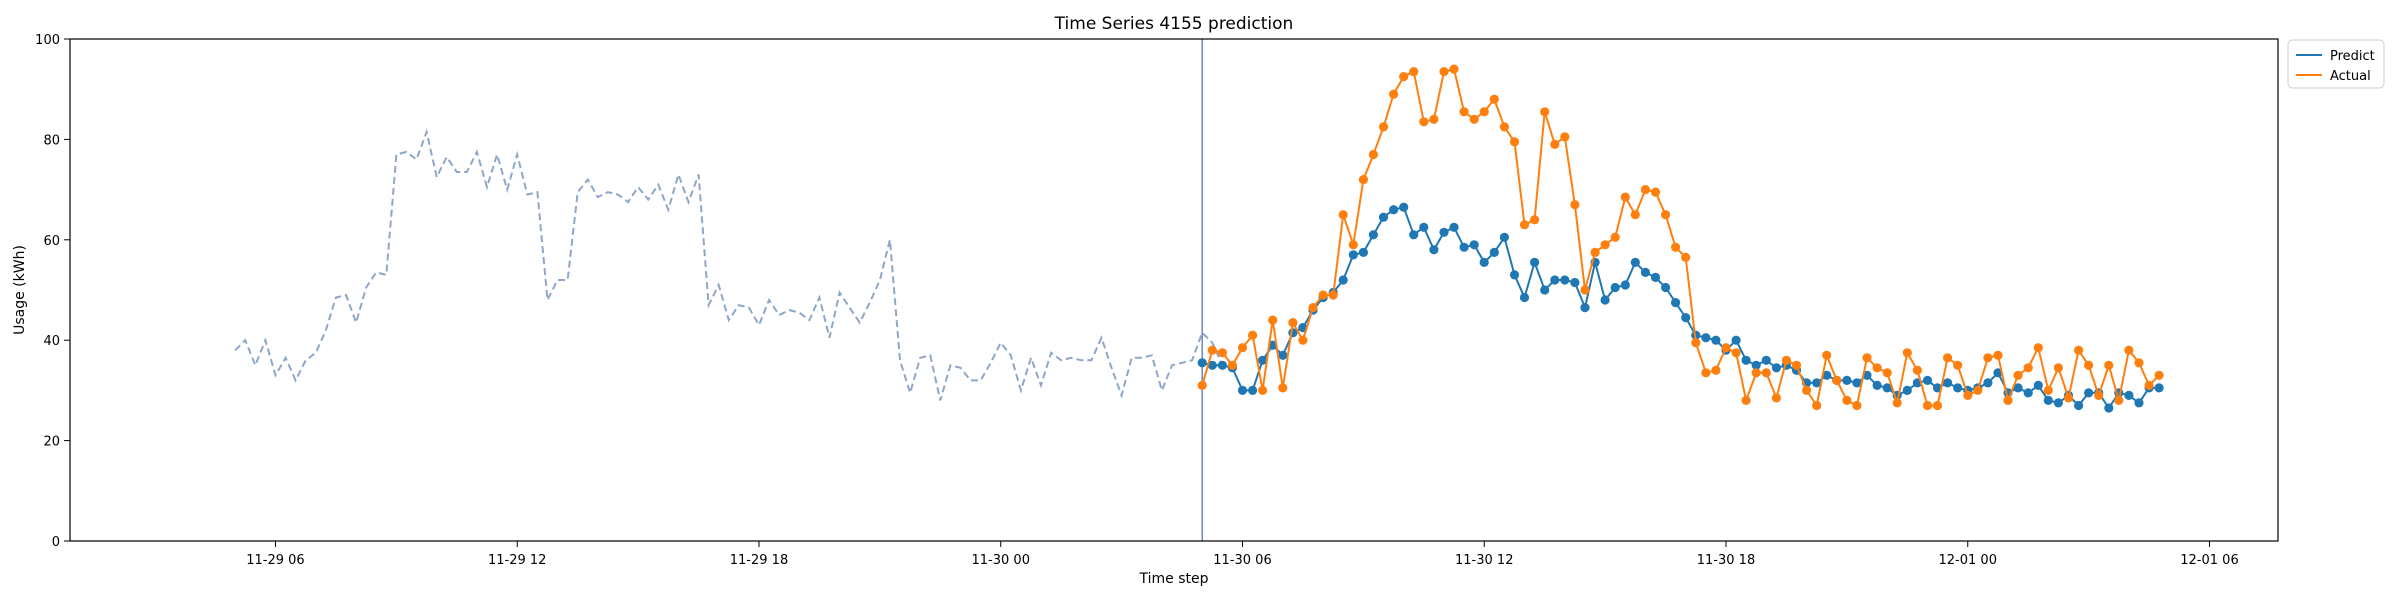 This screenshot has height=604, width=2400. What do you see at coordinates (1968, 560) in the screenshot?
I see `x-tick-label: 12-01 00` at bounding box center [1968, 560].